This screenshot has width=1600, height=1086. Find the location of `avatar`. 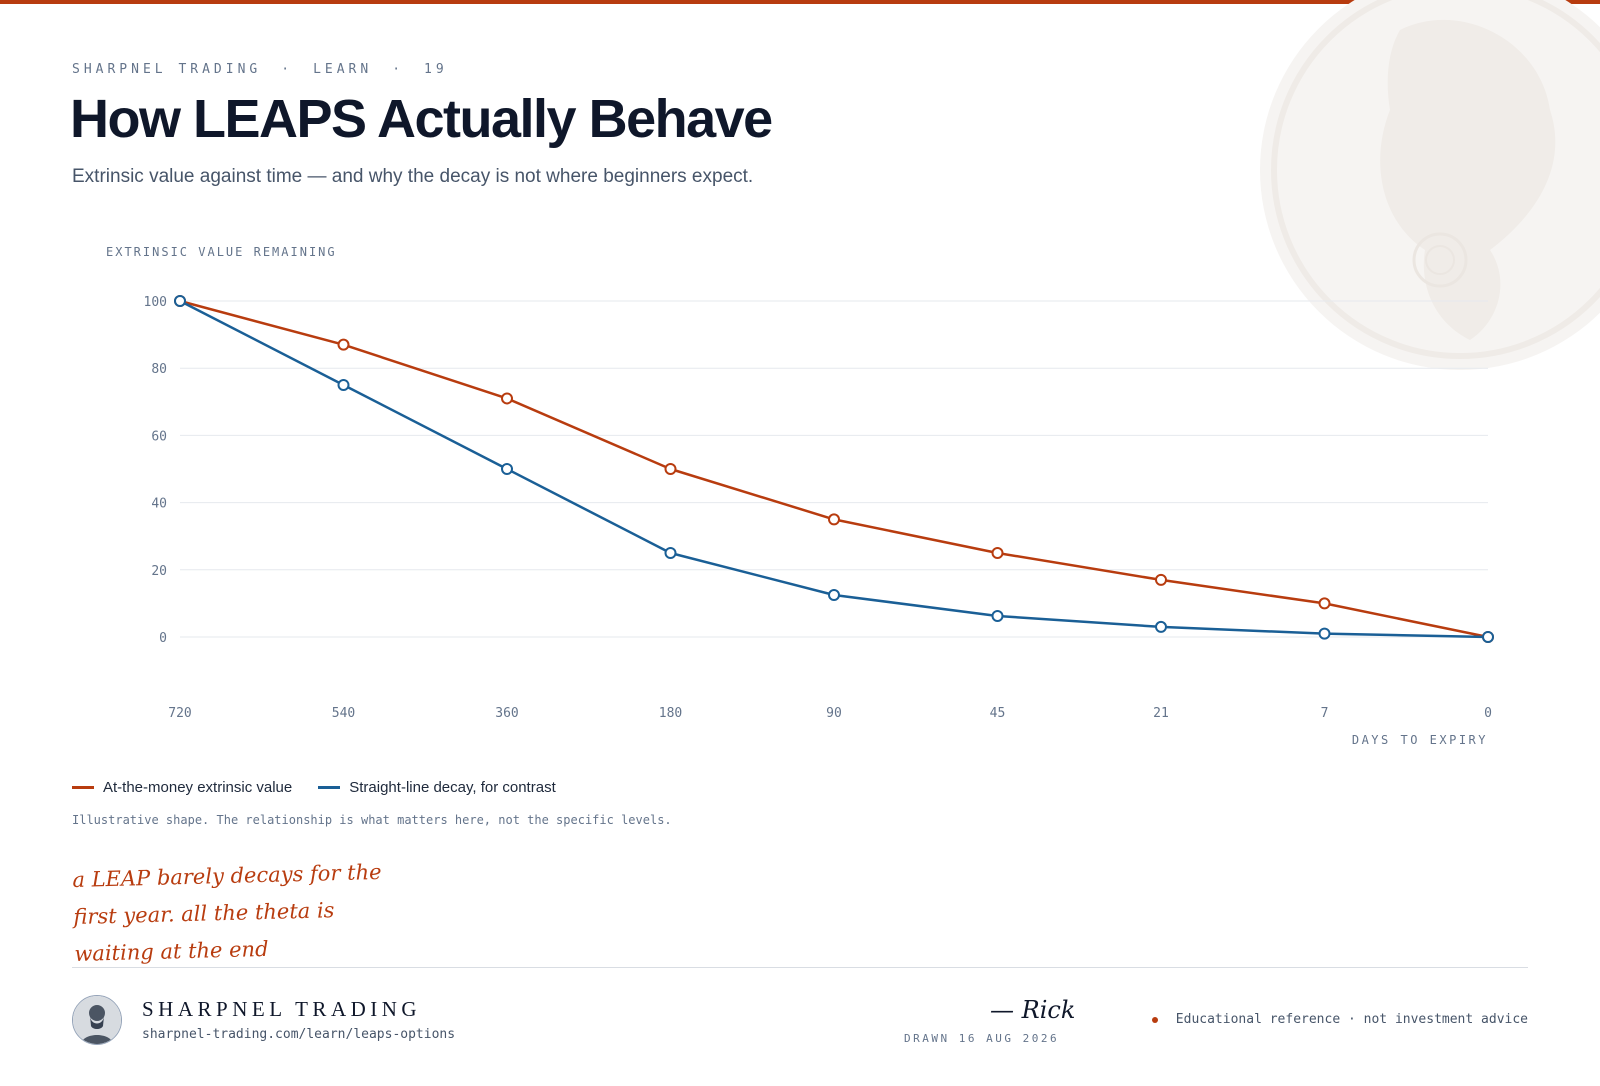

avatar is located at coordinates (97, 1020).